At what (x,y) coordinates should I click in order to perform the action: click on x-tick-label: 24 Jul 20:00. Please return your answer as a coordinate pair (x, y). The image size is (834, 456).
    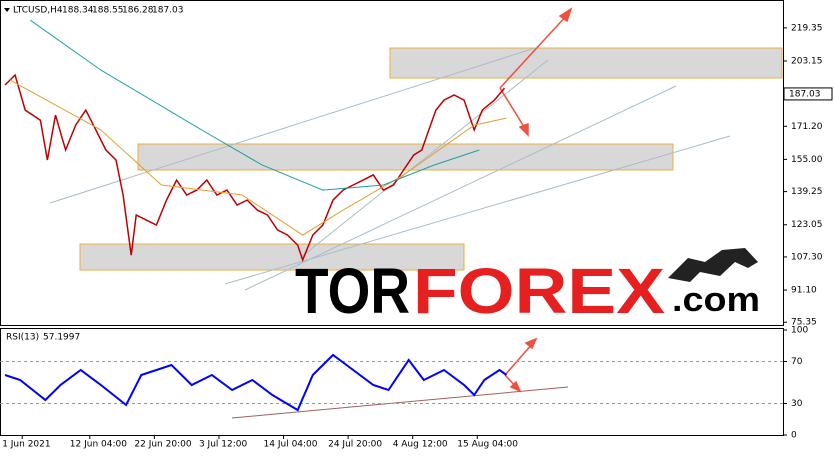
    Looking at the image, I should click on (355, 445).